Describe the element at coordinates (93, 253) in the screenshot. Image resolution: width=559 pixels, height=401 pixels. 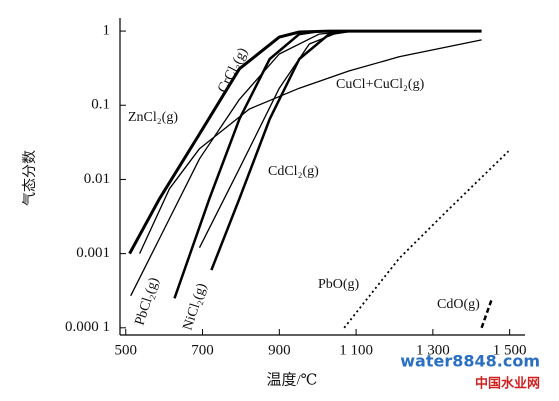
I see `y-tick-label: 0.001` at that location.